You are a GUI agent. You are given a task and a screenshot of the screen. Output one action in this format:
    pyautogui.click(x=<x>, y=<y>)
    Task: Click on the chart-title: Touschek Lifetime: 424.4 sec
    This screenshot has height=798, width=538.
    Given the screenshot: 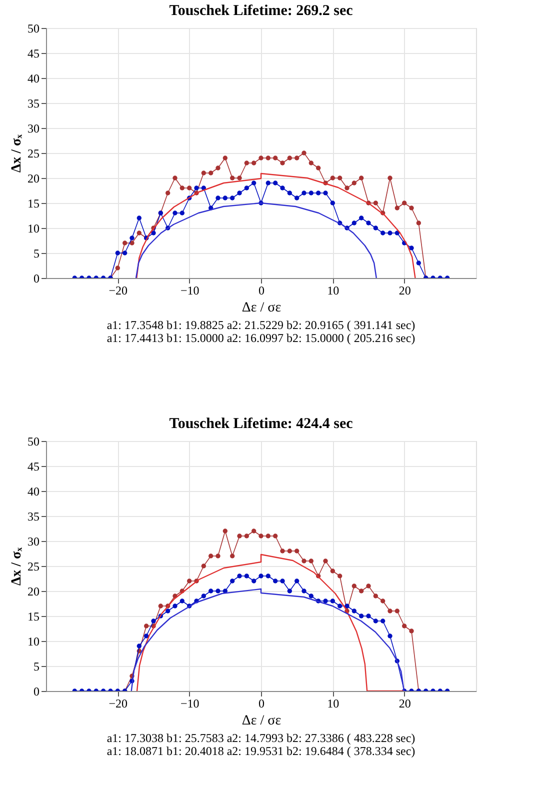 What is the action you would take?
    pyautogui.click(x=261, y=424)
    